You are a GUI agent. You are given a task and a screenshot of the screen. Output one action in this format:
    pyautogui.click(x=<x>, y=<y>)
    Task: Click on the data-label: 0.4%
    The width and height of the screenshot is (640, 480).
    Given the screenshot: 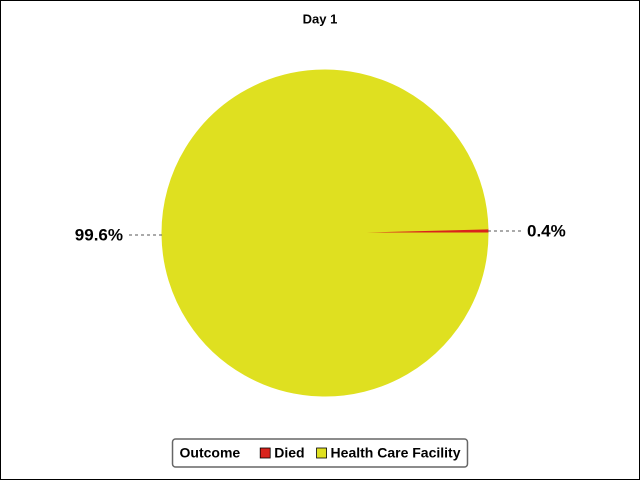 What is the action you would take?
    pyautogui.click(x=546, y=230)
    